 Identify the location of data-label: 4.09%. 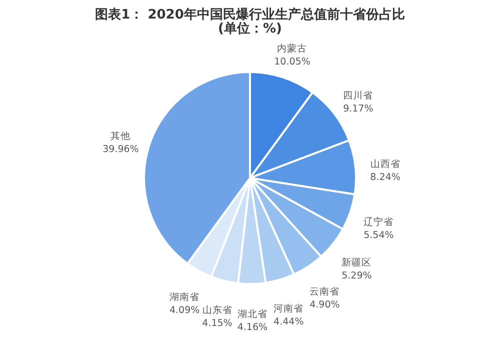
(184, 310).